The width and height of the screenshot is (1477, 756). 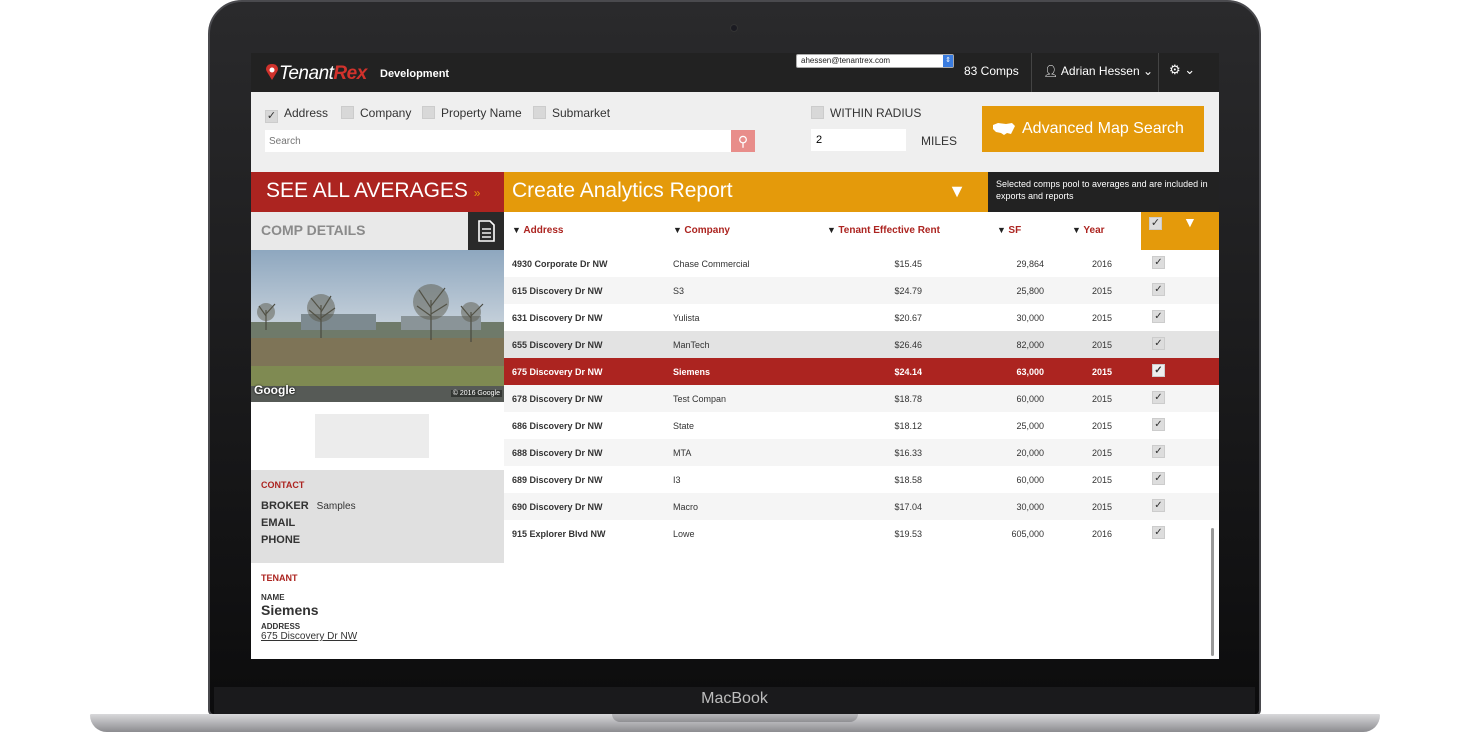 What do you see at coordinates (1093, 129) in the screenshot?
I see `advanced-map-search-button: Advanced Map Search` at bounding box center [1093, 129].